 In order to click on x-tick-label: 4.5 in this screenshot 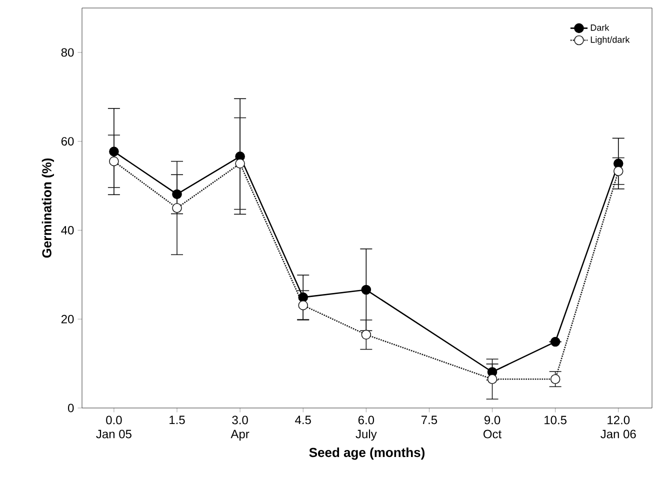, I will do `click(303, 420)`.